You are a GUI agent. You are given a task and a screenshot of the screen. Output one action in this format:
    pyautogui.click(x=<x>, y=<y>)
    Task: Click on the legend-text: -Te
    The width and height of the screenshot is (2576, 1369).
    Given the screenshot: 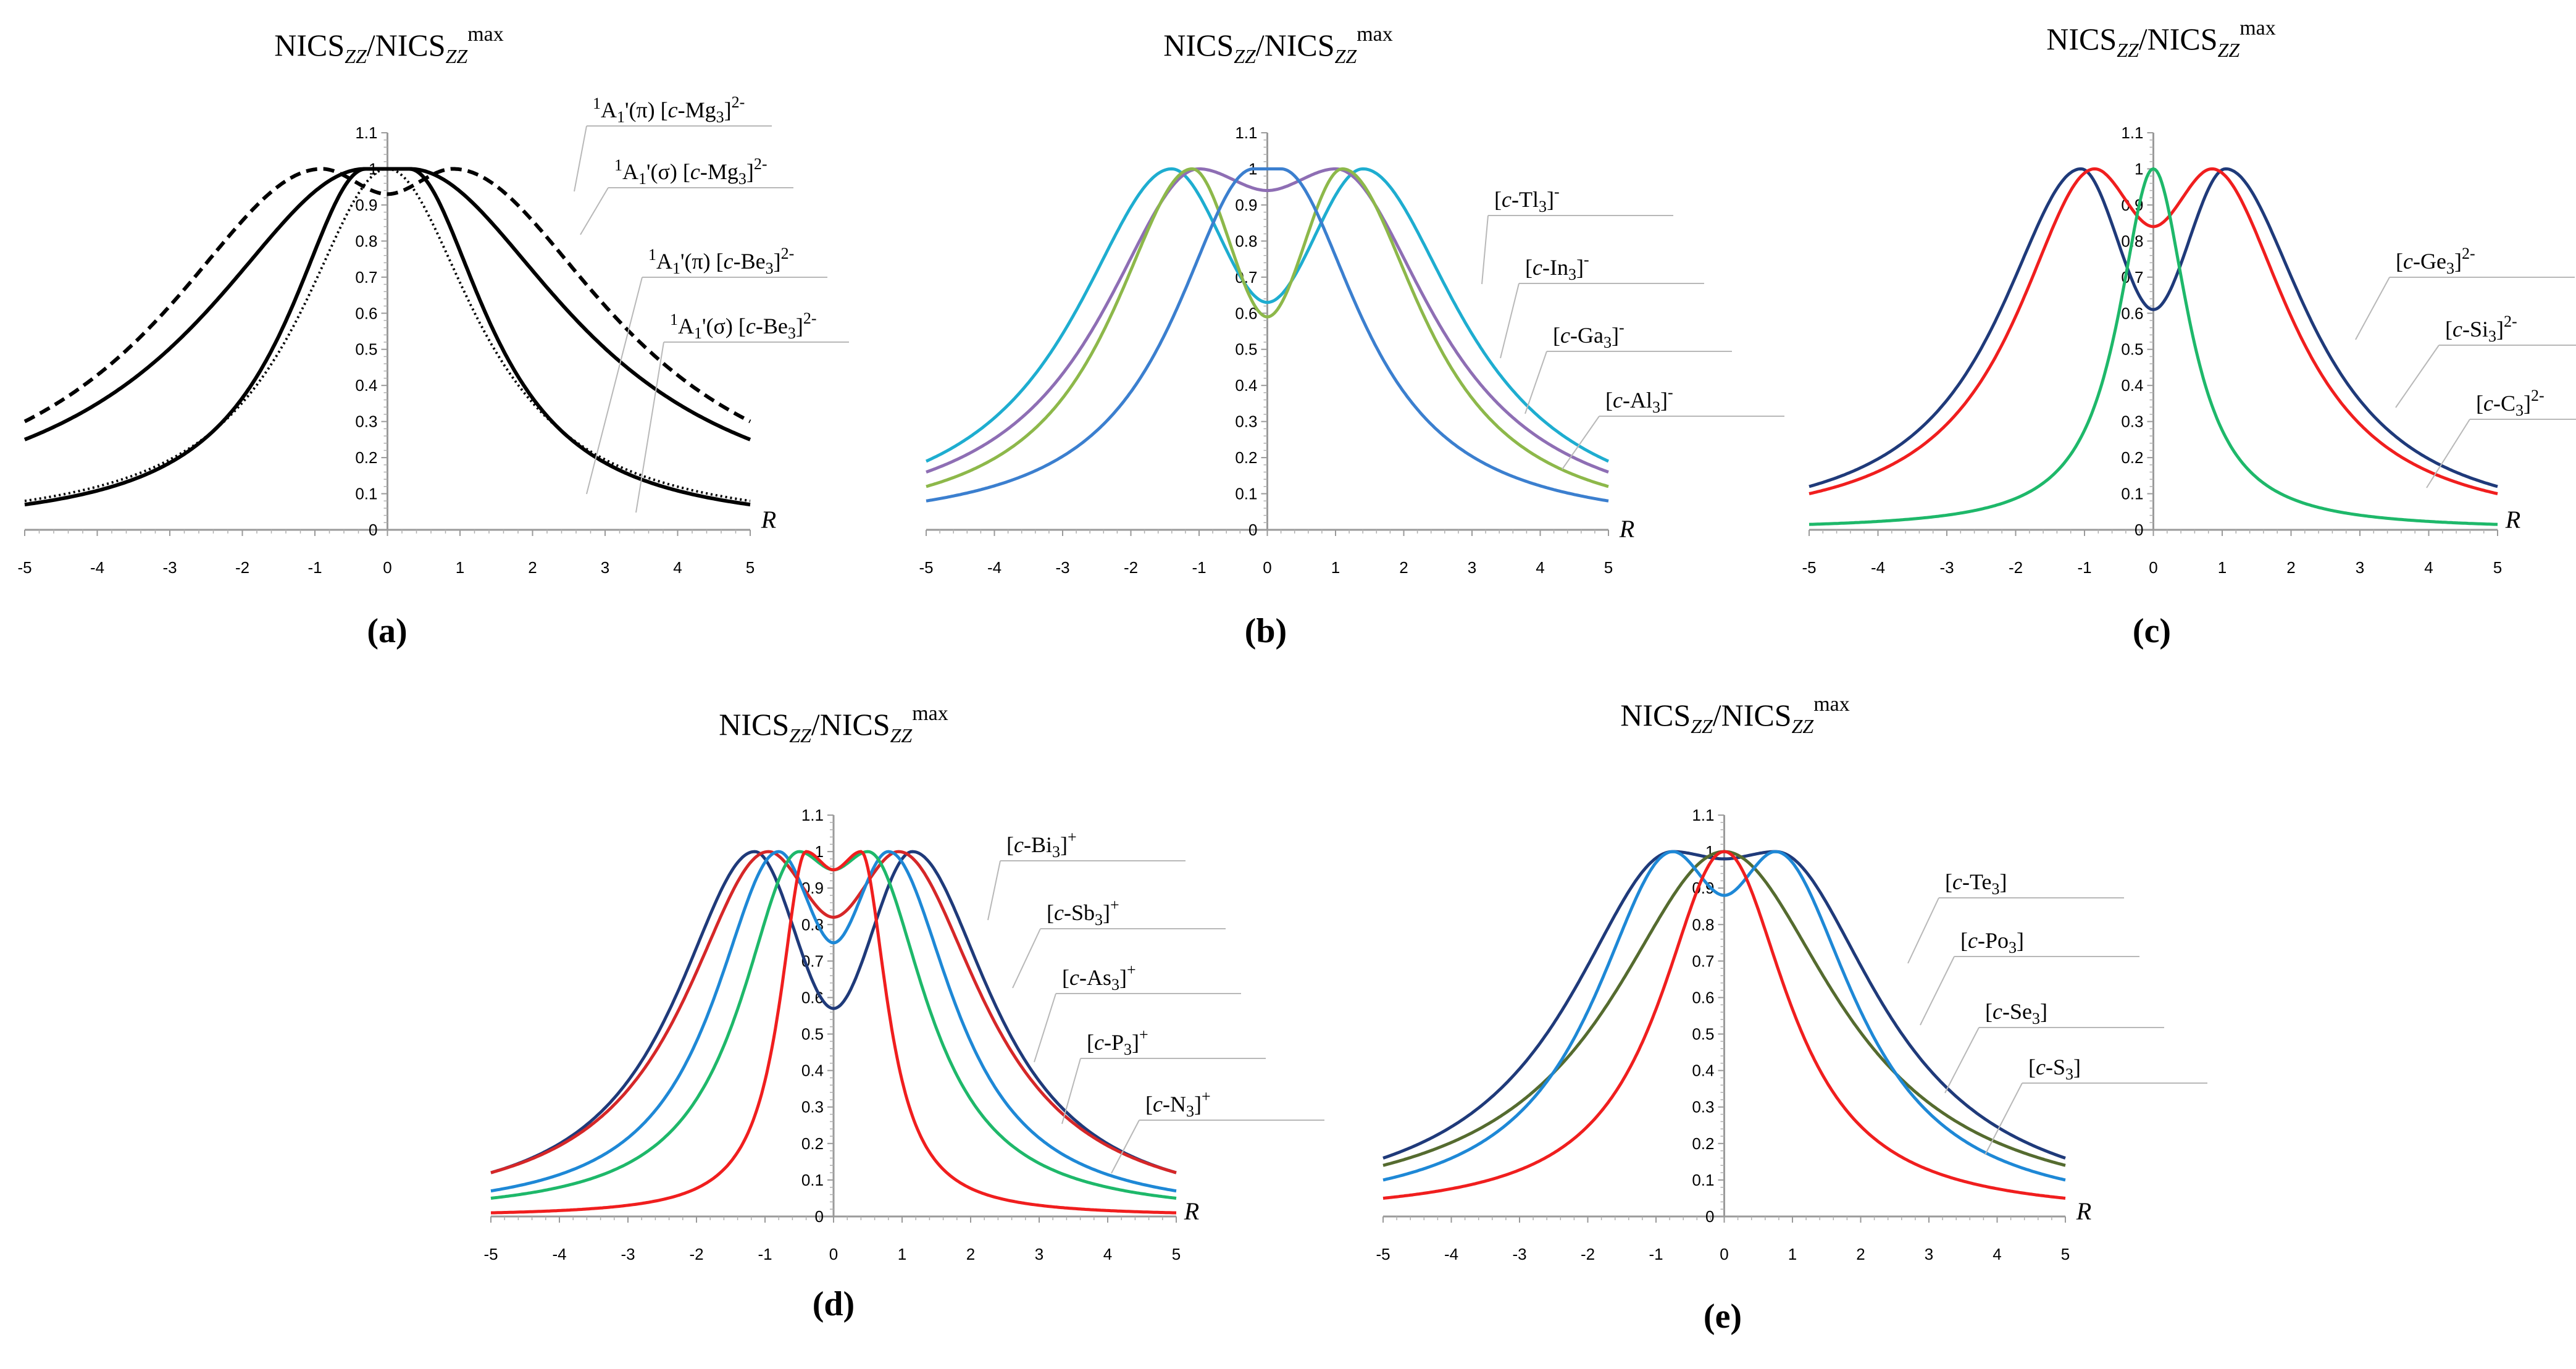 What is the action you would take?
    pyautogui.click(x=1976, y=881)
    